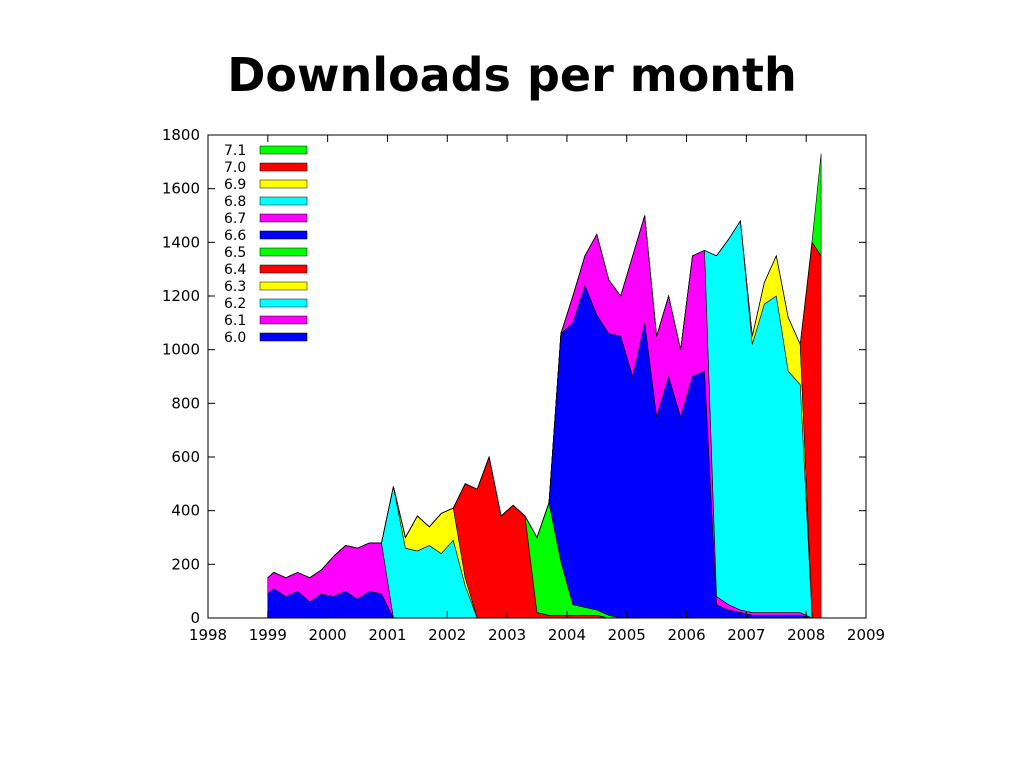 The height and width of the screenshot is (768, 1024). I want to click on y-tick-label: 800, so click(185, 403).